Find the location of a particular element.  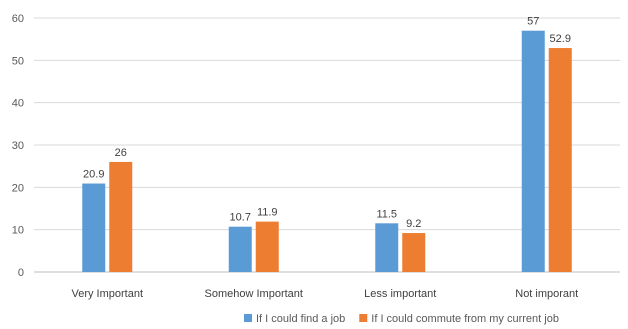

y-tick-label: 40 is located at coordinates (18, 104).